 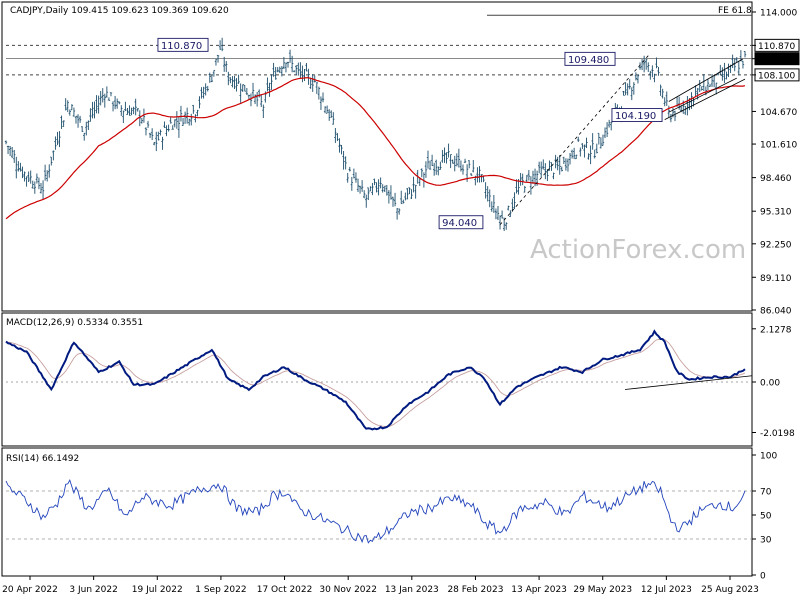 What do you see at coordinates (778, 14) in the screenshot?
I see `price-tick-label: 114.000` at bounding box center [778, 14].